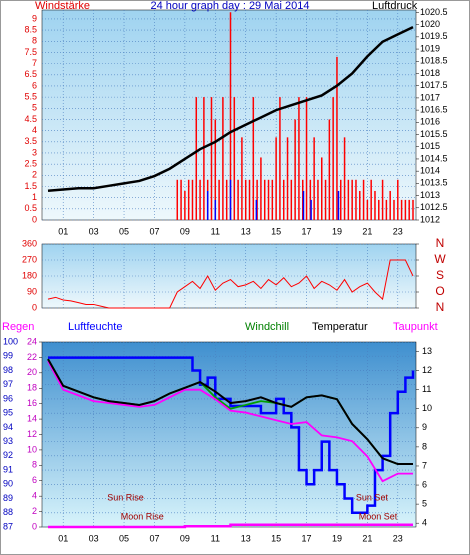 This screenshot has width=470, height=555. What do you see at coordinates (439, 291) in the screenshot?
I see `y-tick-label: O` at bounding box center [439, 291].